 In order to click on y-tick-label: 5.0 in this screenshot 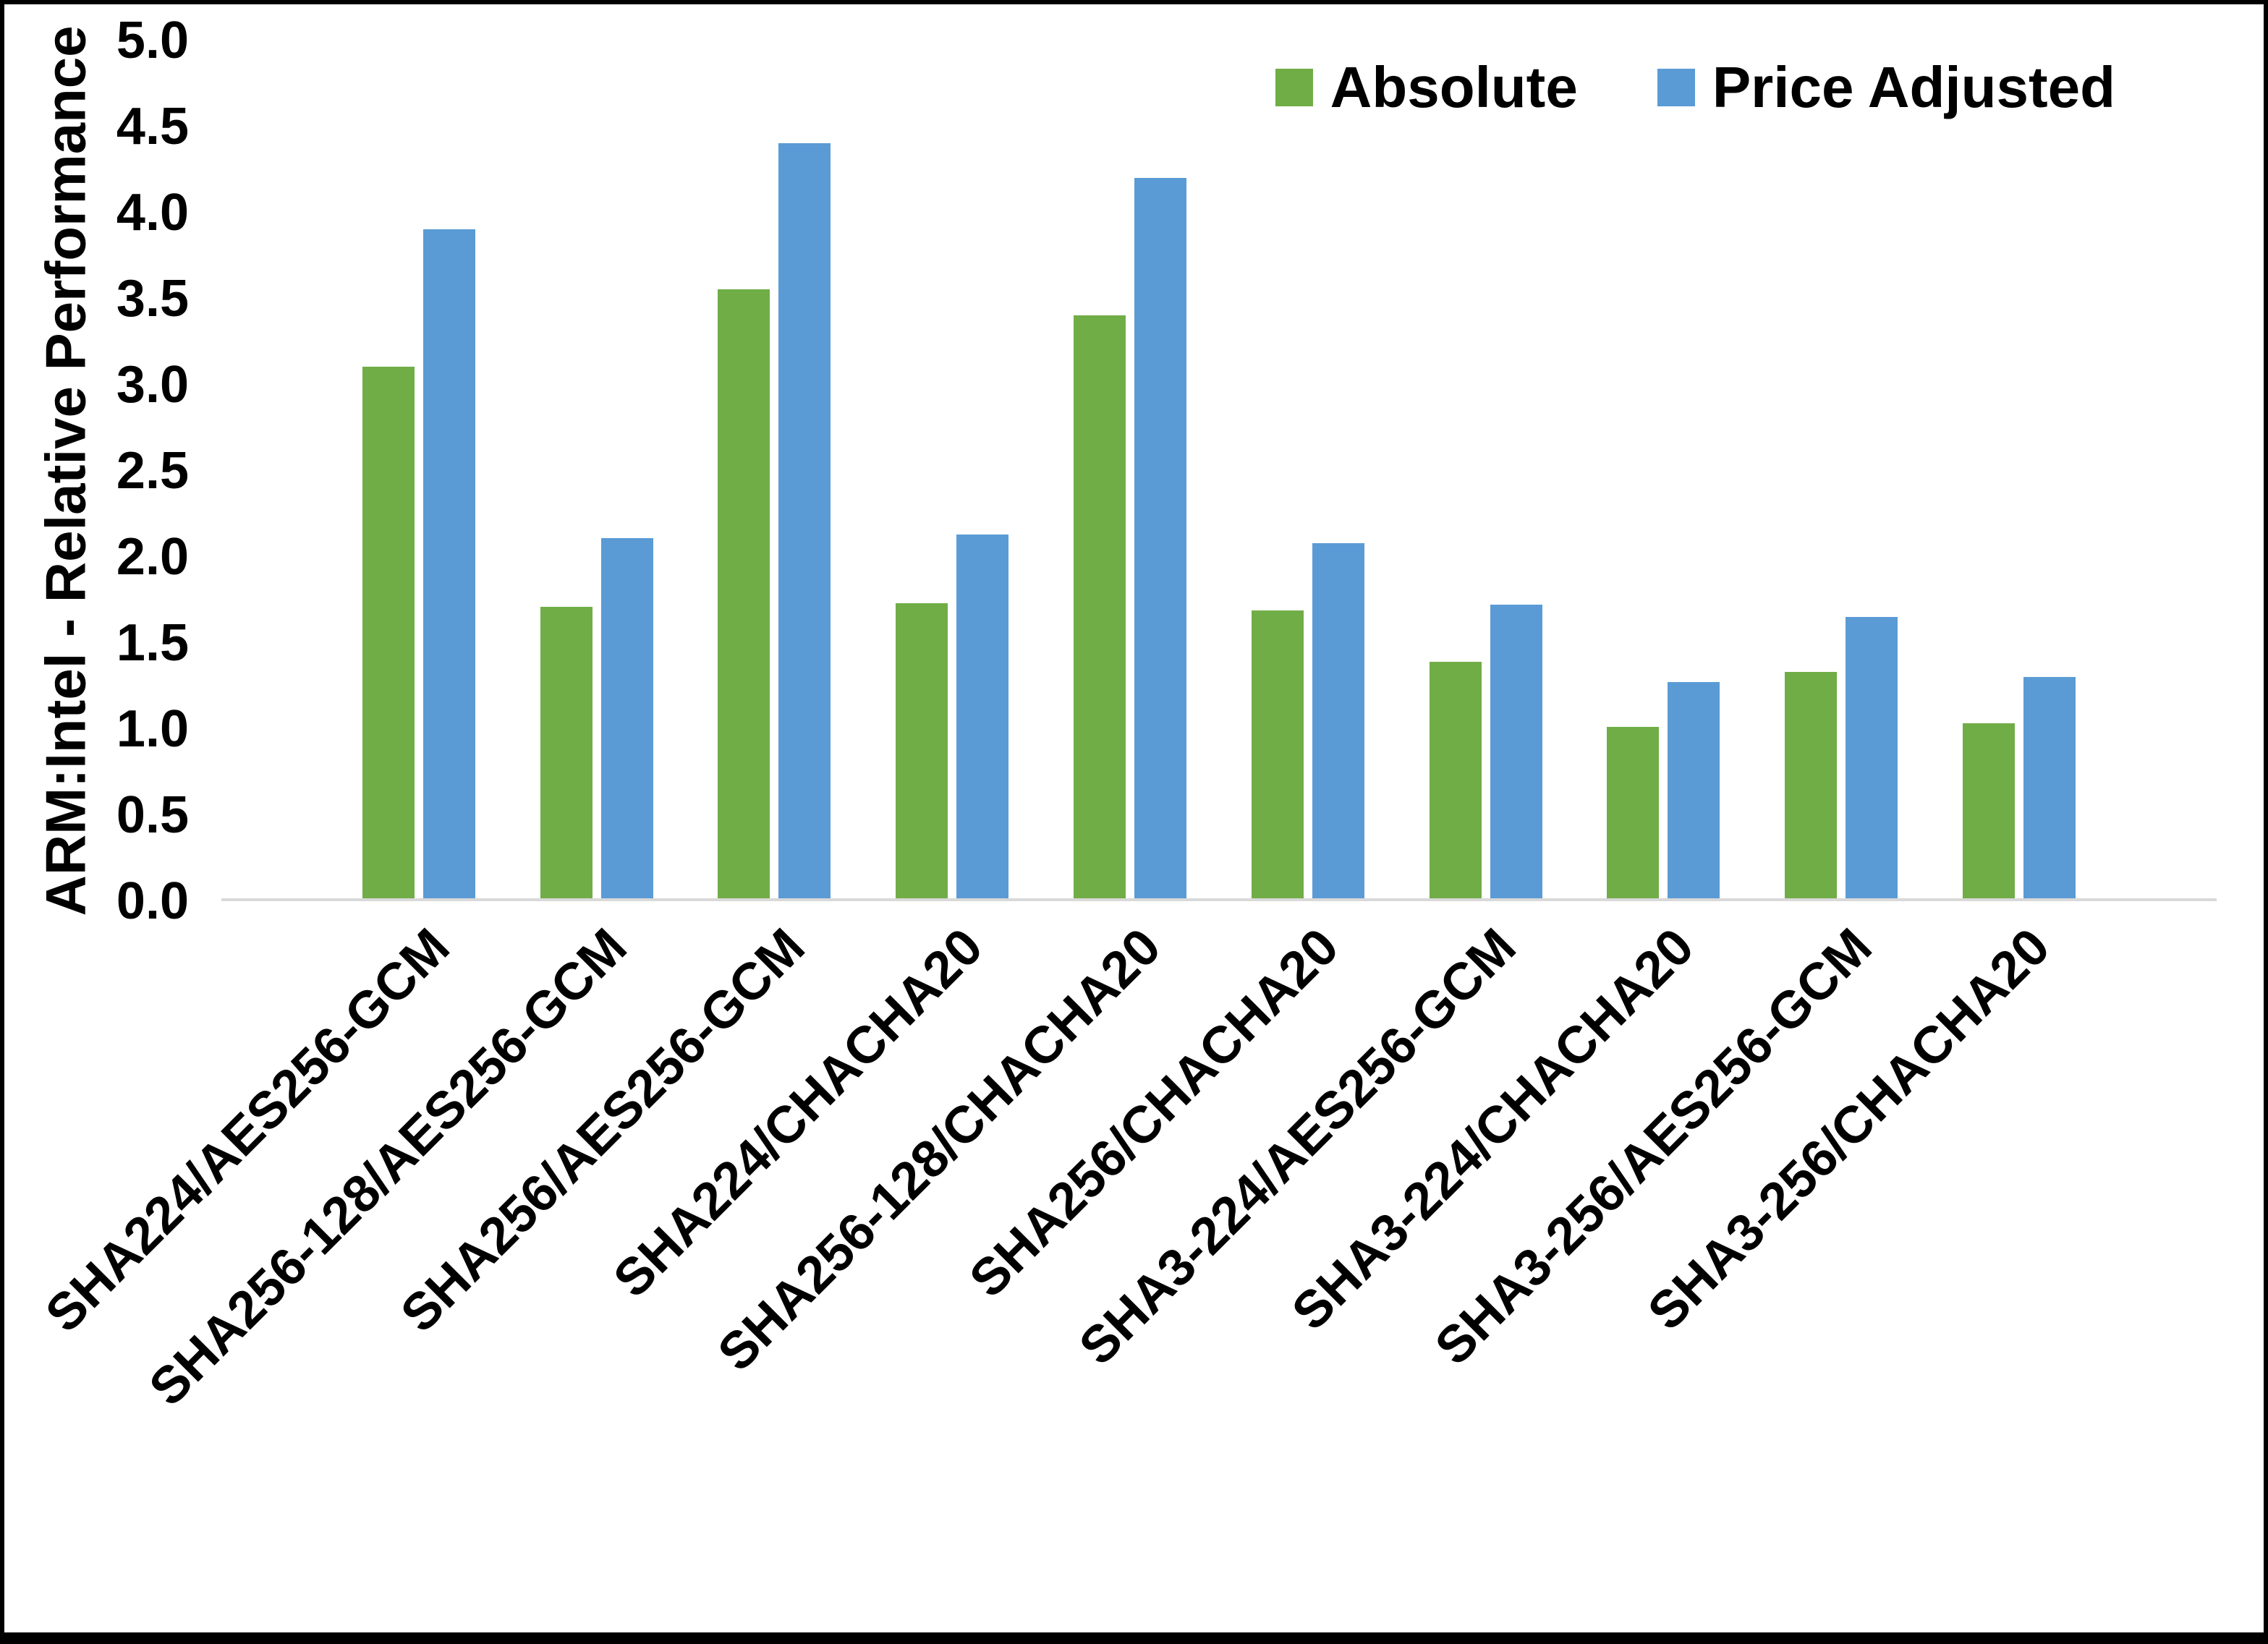, I will do `click(152, 40)`.